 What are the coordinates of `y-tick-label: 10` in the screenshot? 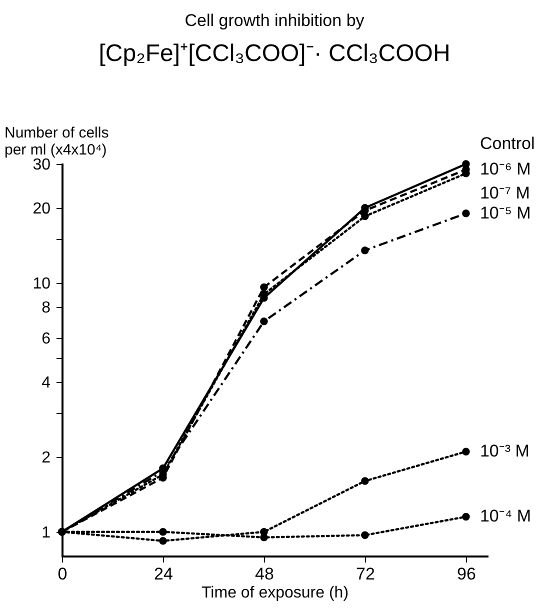 It's located at (41, 283).